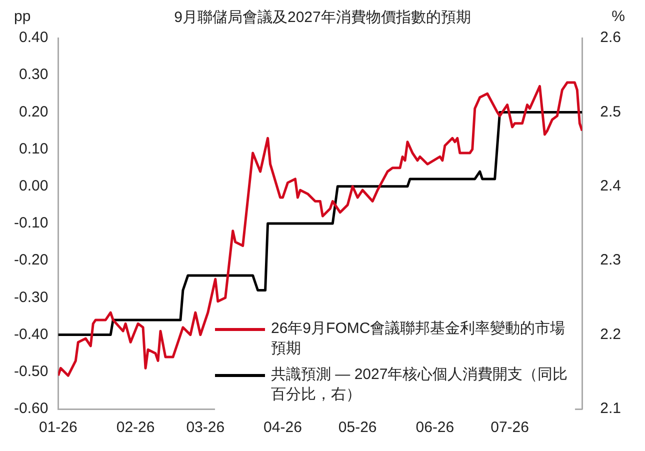 The image size is (645, 451). Describe the element at coordinates (420, 385) in the screenshot. I see `legend-label: 共識預測 — 2027年核心個人消費開支（同比百分比，右）` at that location.